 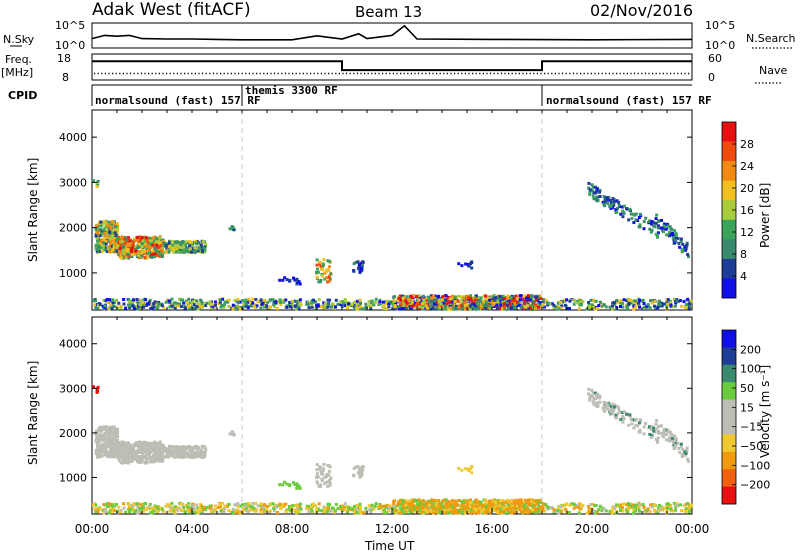 I want to click on colorbar-tick-label: 50, so click(x=747, y=388).